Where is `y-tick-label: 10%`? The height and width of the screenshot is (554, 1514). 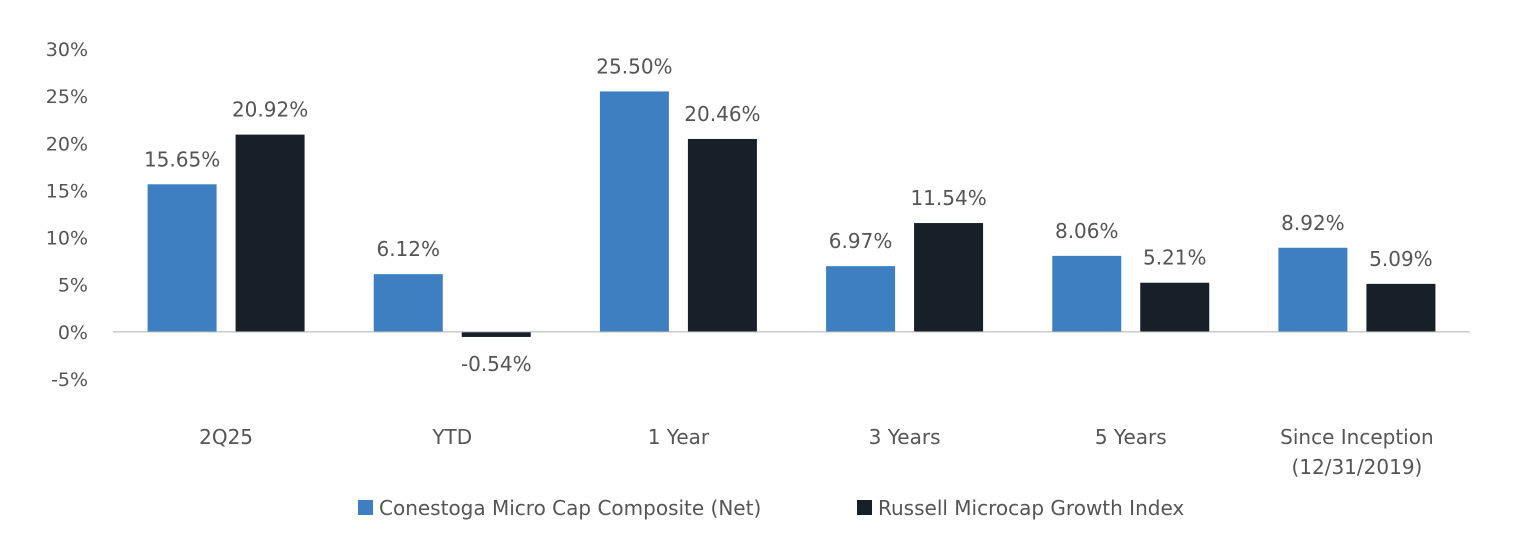
y-tick-label: 10% is located at coordinates (67, 239).